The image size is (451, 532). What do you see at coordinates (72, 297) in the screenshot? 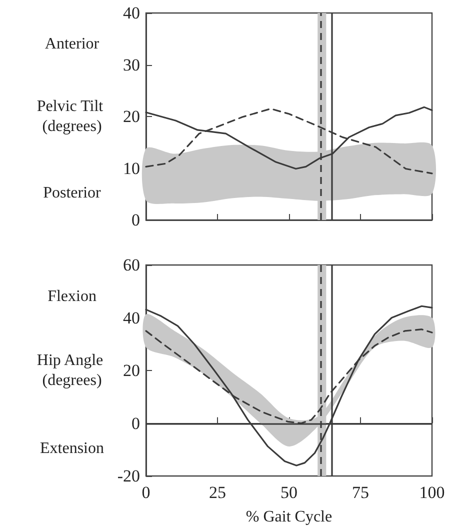
I see `text: Flexion` at bounding box center [72, 297].